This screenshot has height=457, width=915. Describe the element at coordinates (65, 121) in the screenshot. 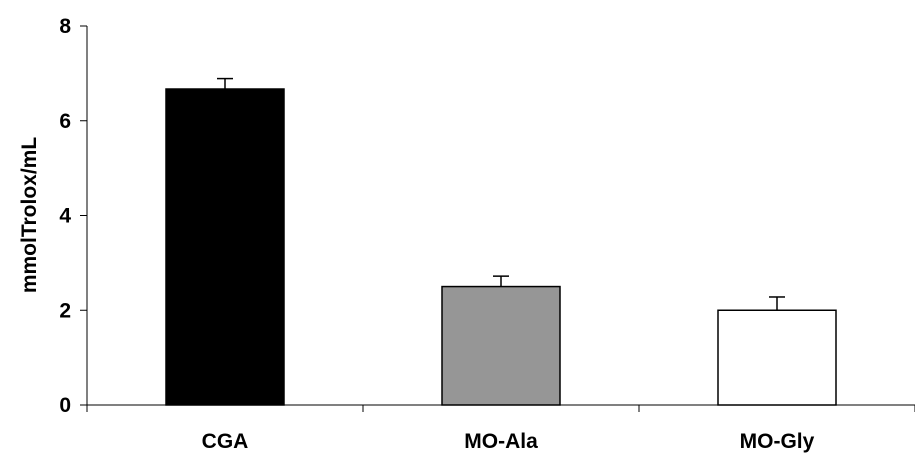

I see `y-tick-label-6: 6` at that location.